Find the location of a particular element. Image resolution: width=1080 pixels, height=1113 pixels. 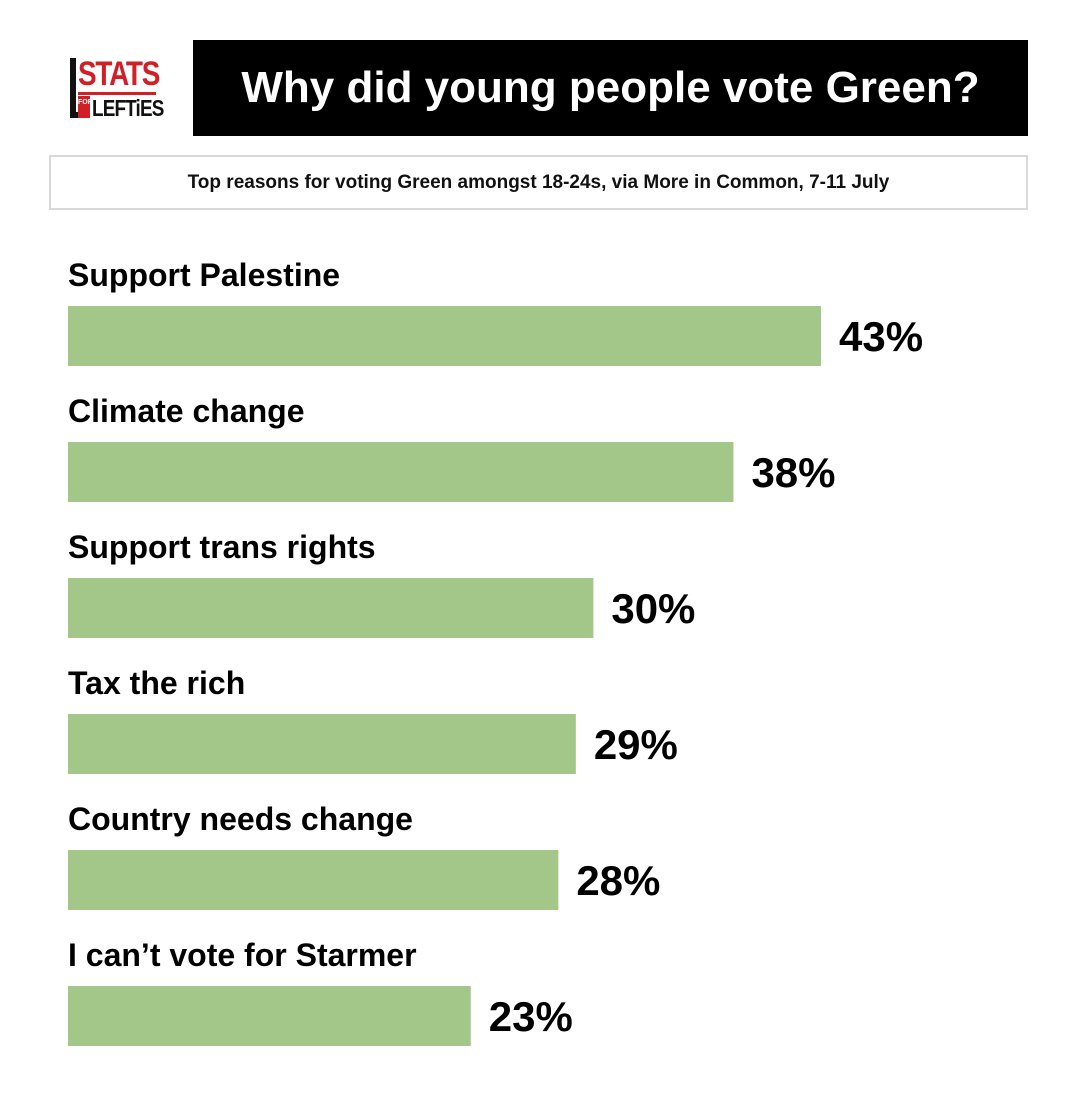

logo-stats-text: STATS is located at coordinates (119, 74).